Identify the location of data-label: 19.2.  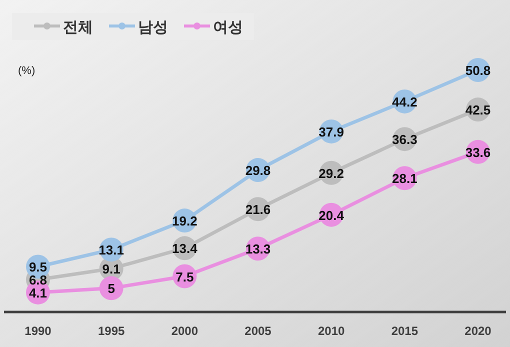
(185, 221).